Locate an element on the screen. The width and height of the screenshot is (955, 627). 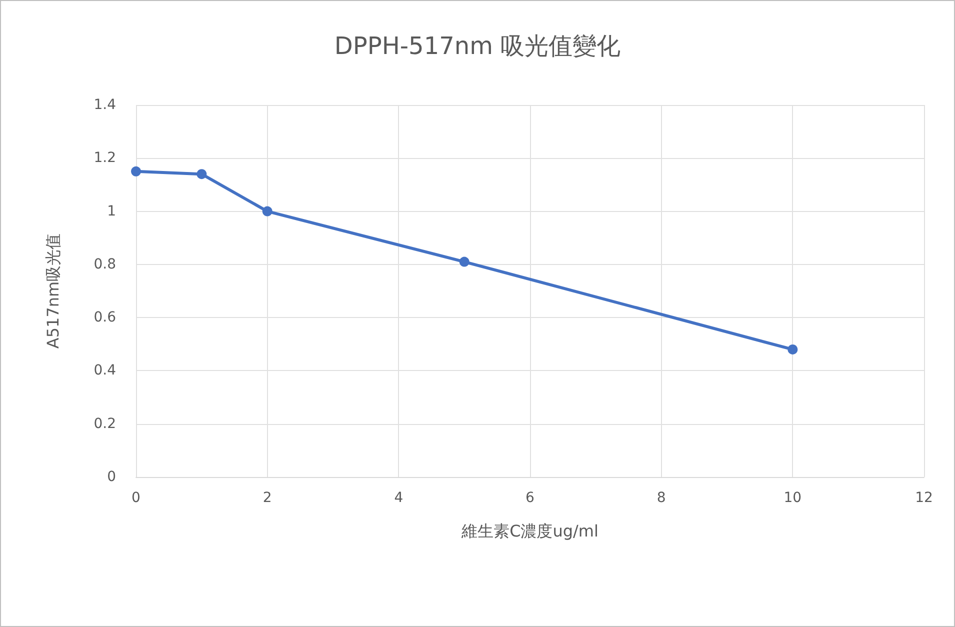
y-tick-label: 1.4 is located at coordinates (105, 105).